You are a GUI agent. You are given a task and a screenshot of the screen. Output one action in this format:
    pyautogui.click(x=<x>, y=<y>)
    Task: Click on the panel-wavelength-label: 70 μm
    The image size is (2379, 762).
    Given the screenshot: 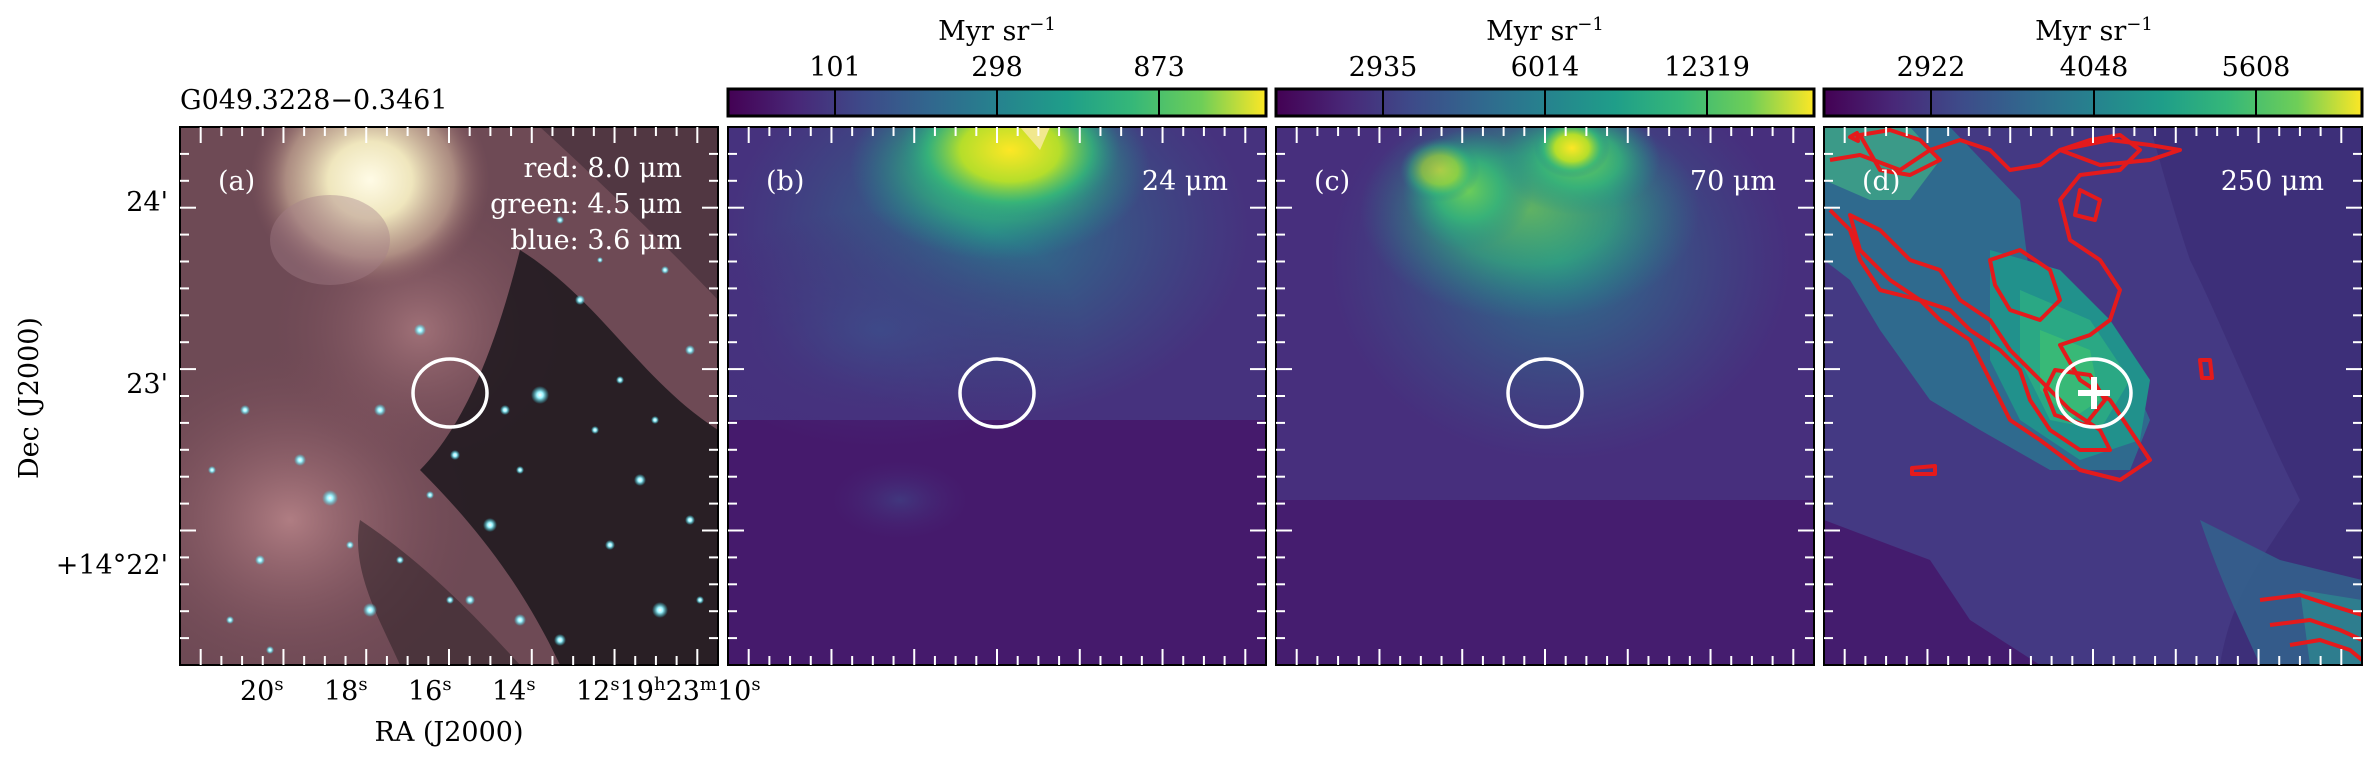 What is the action you would take?
    pyautogui.click(x=1733, y=181)
    